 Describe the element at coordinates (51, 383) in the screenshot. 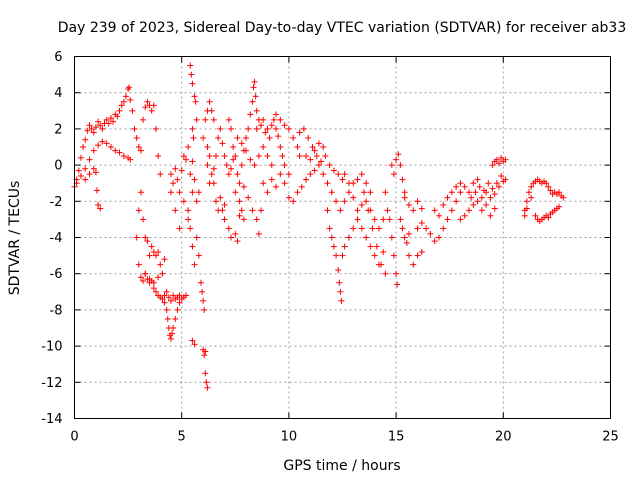

I see `y-tick-label: -12` at that location.